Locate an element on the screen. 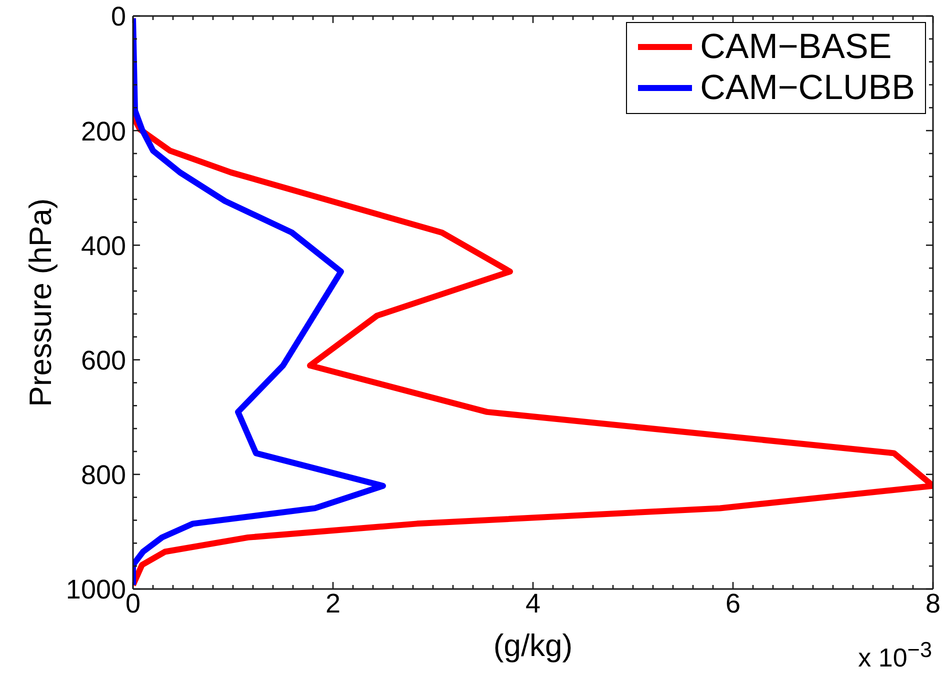 The width and height of the screenshot is (942, 673). y-tick-label: 1000 is located at coordinates (96, 589).